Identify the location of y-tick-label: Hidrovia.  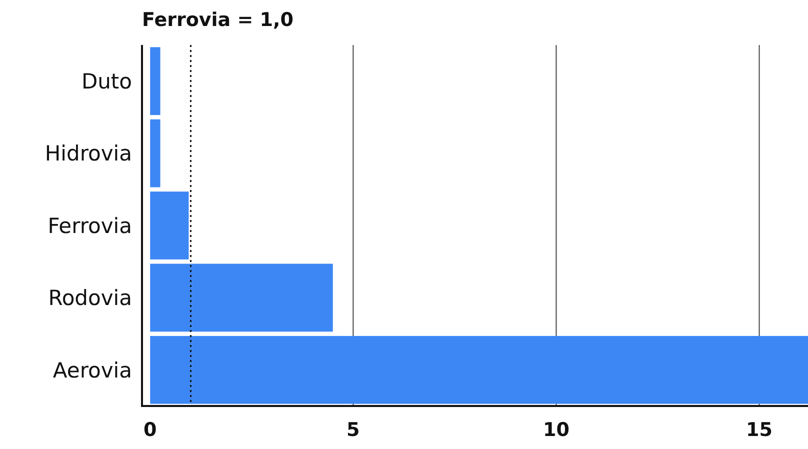
(88, 154).